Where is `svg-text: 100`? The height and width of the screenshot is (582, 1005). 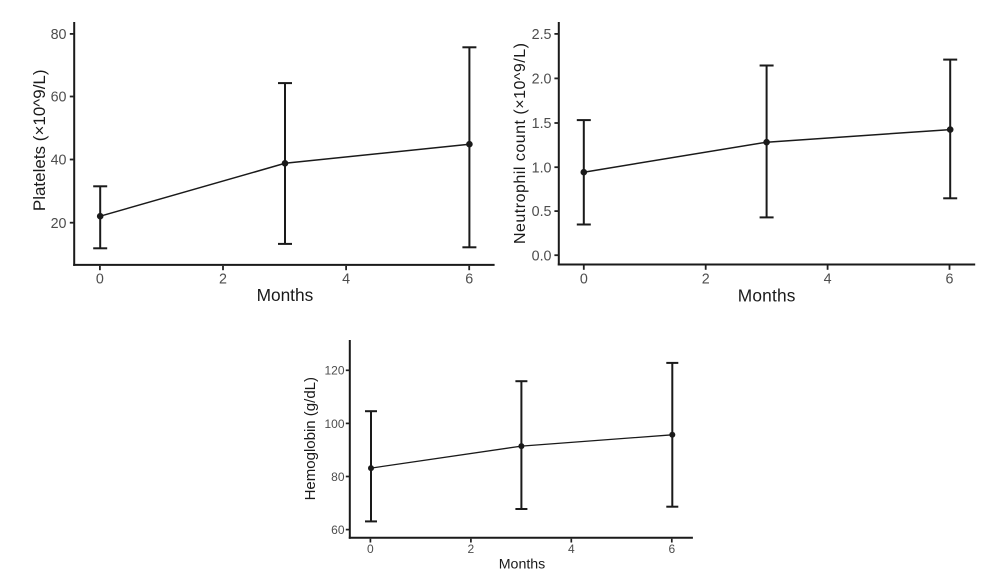 svg-text: 100 is located at coordinates (334, 424).